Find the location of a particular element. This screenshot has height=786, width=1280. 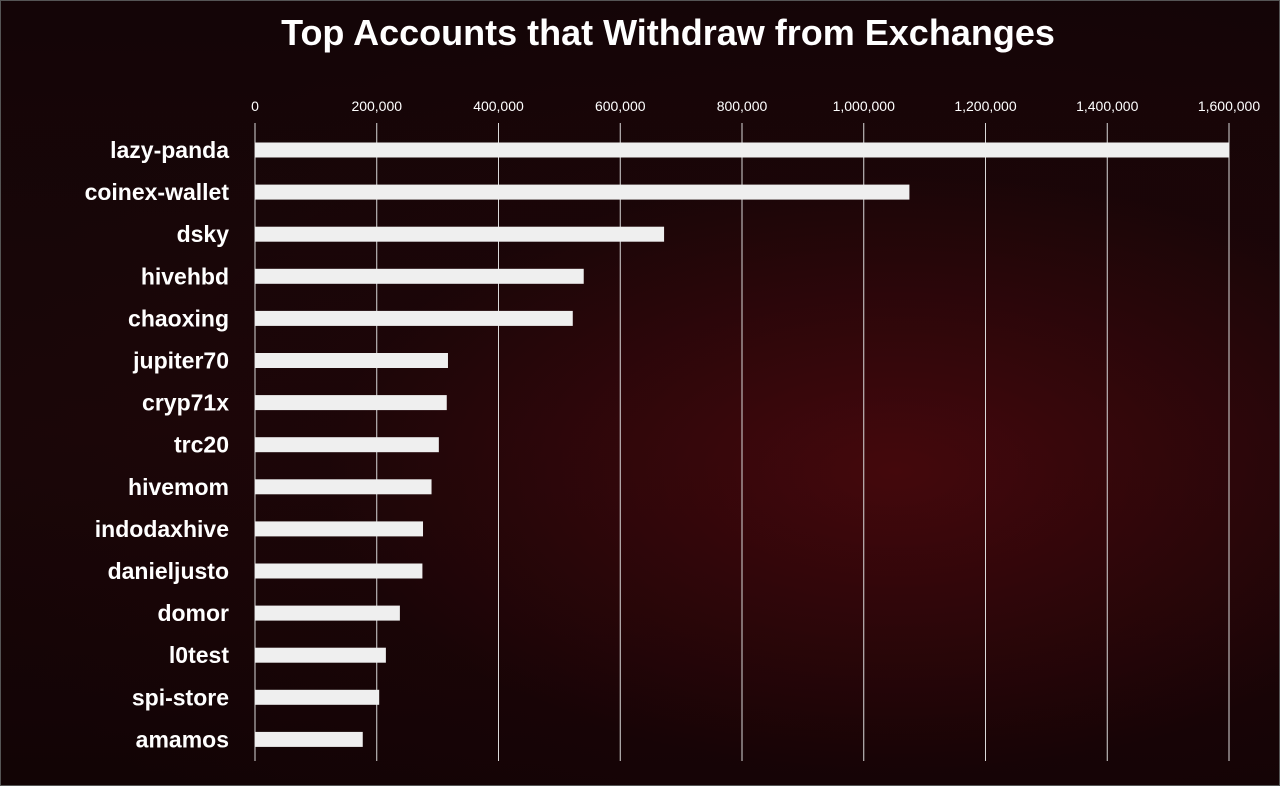

category-label: chaoxing is located at coordinates (178, 318).